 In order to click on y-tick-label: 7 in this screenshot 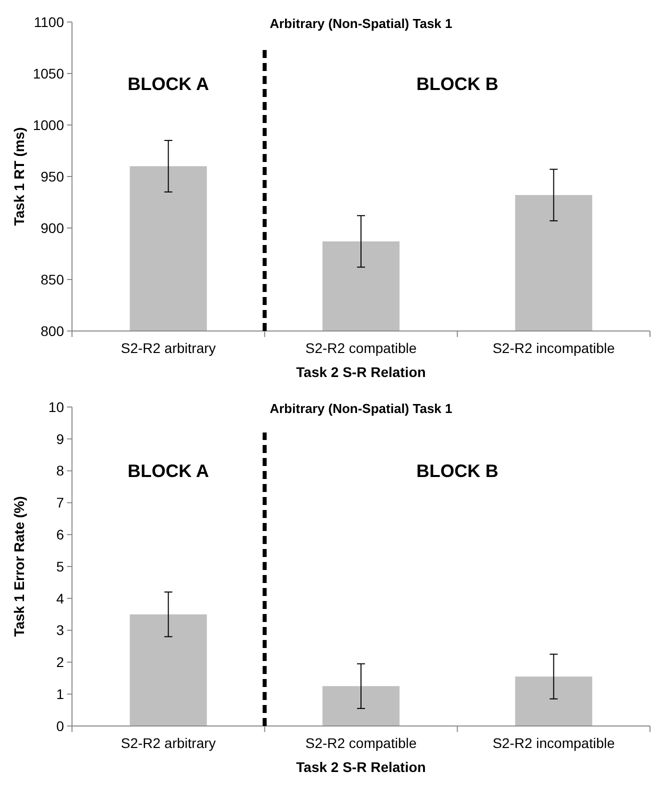, I will do `click(60, 502)`.